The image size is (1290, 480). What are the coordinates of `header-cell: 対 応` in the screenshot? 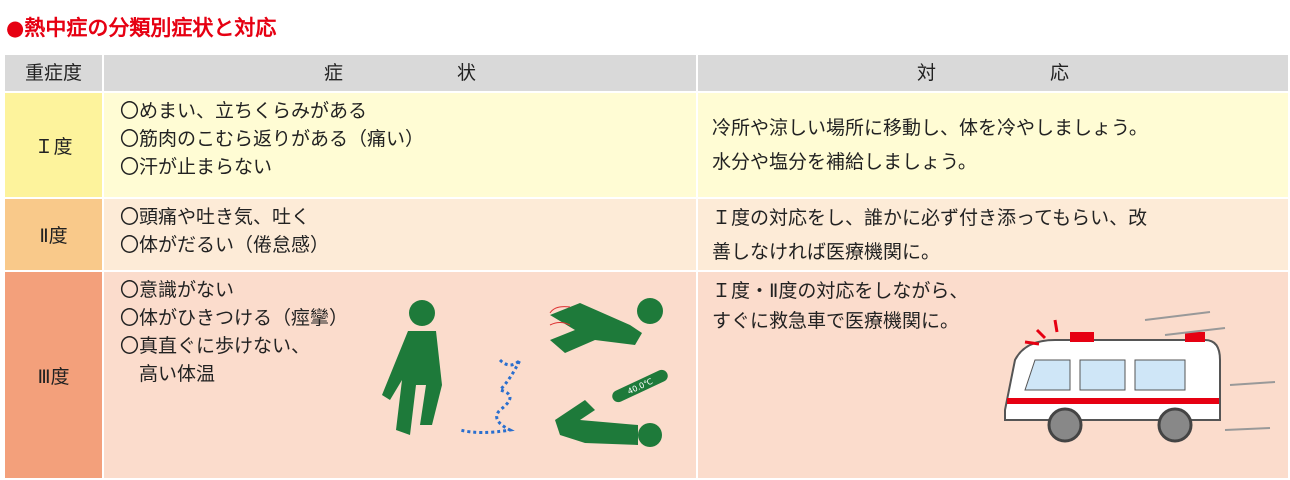 It's located at (993, 73).